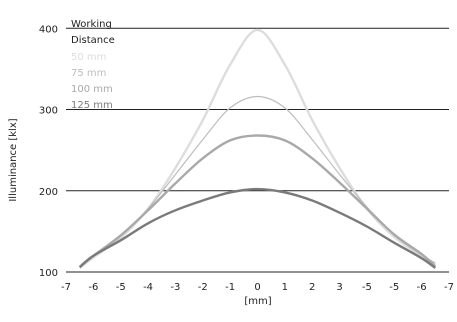 The width and height of the screenshot is (457, 322). I want to click on y-tick-label: 300, so click(48, 111).